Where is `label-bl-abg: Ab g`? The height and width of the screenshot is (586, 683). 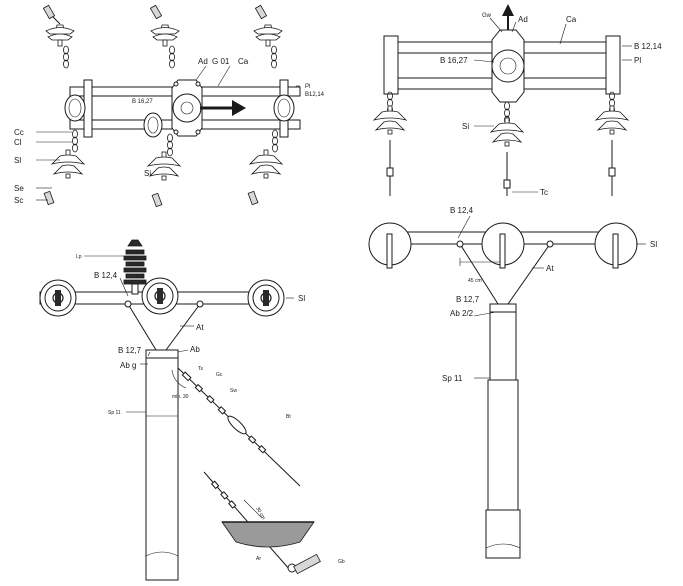
label-bl-abg: Ab g is located at coordinates (128, 365).